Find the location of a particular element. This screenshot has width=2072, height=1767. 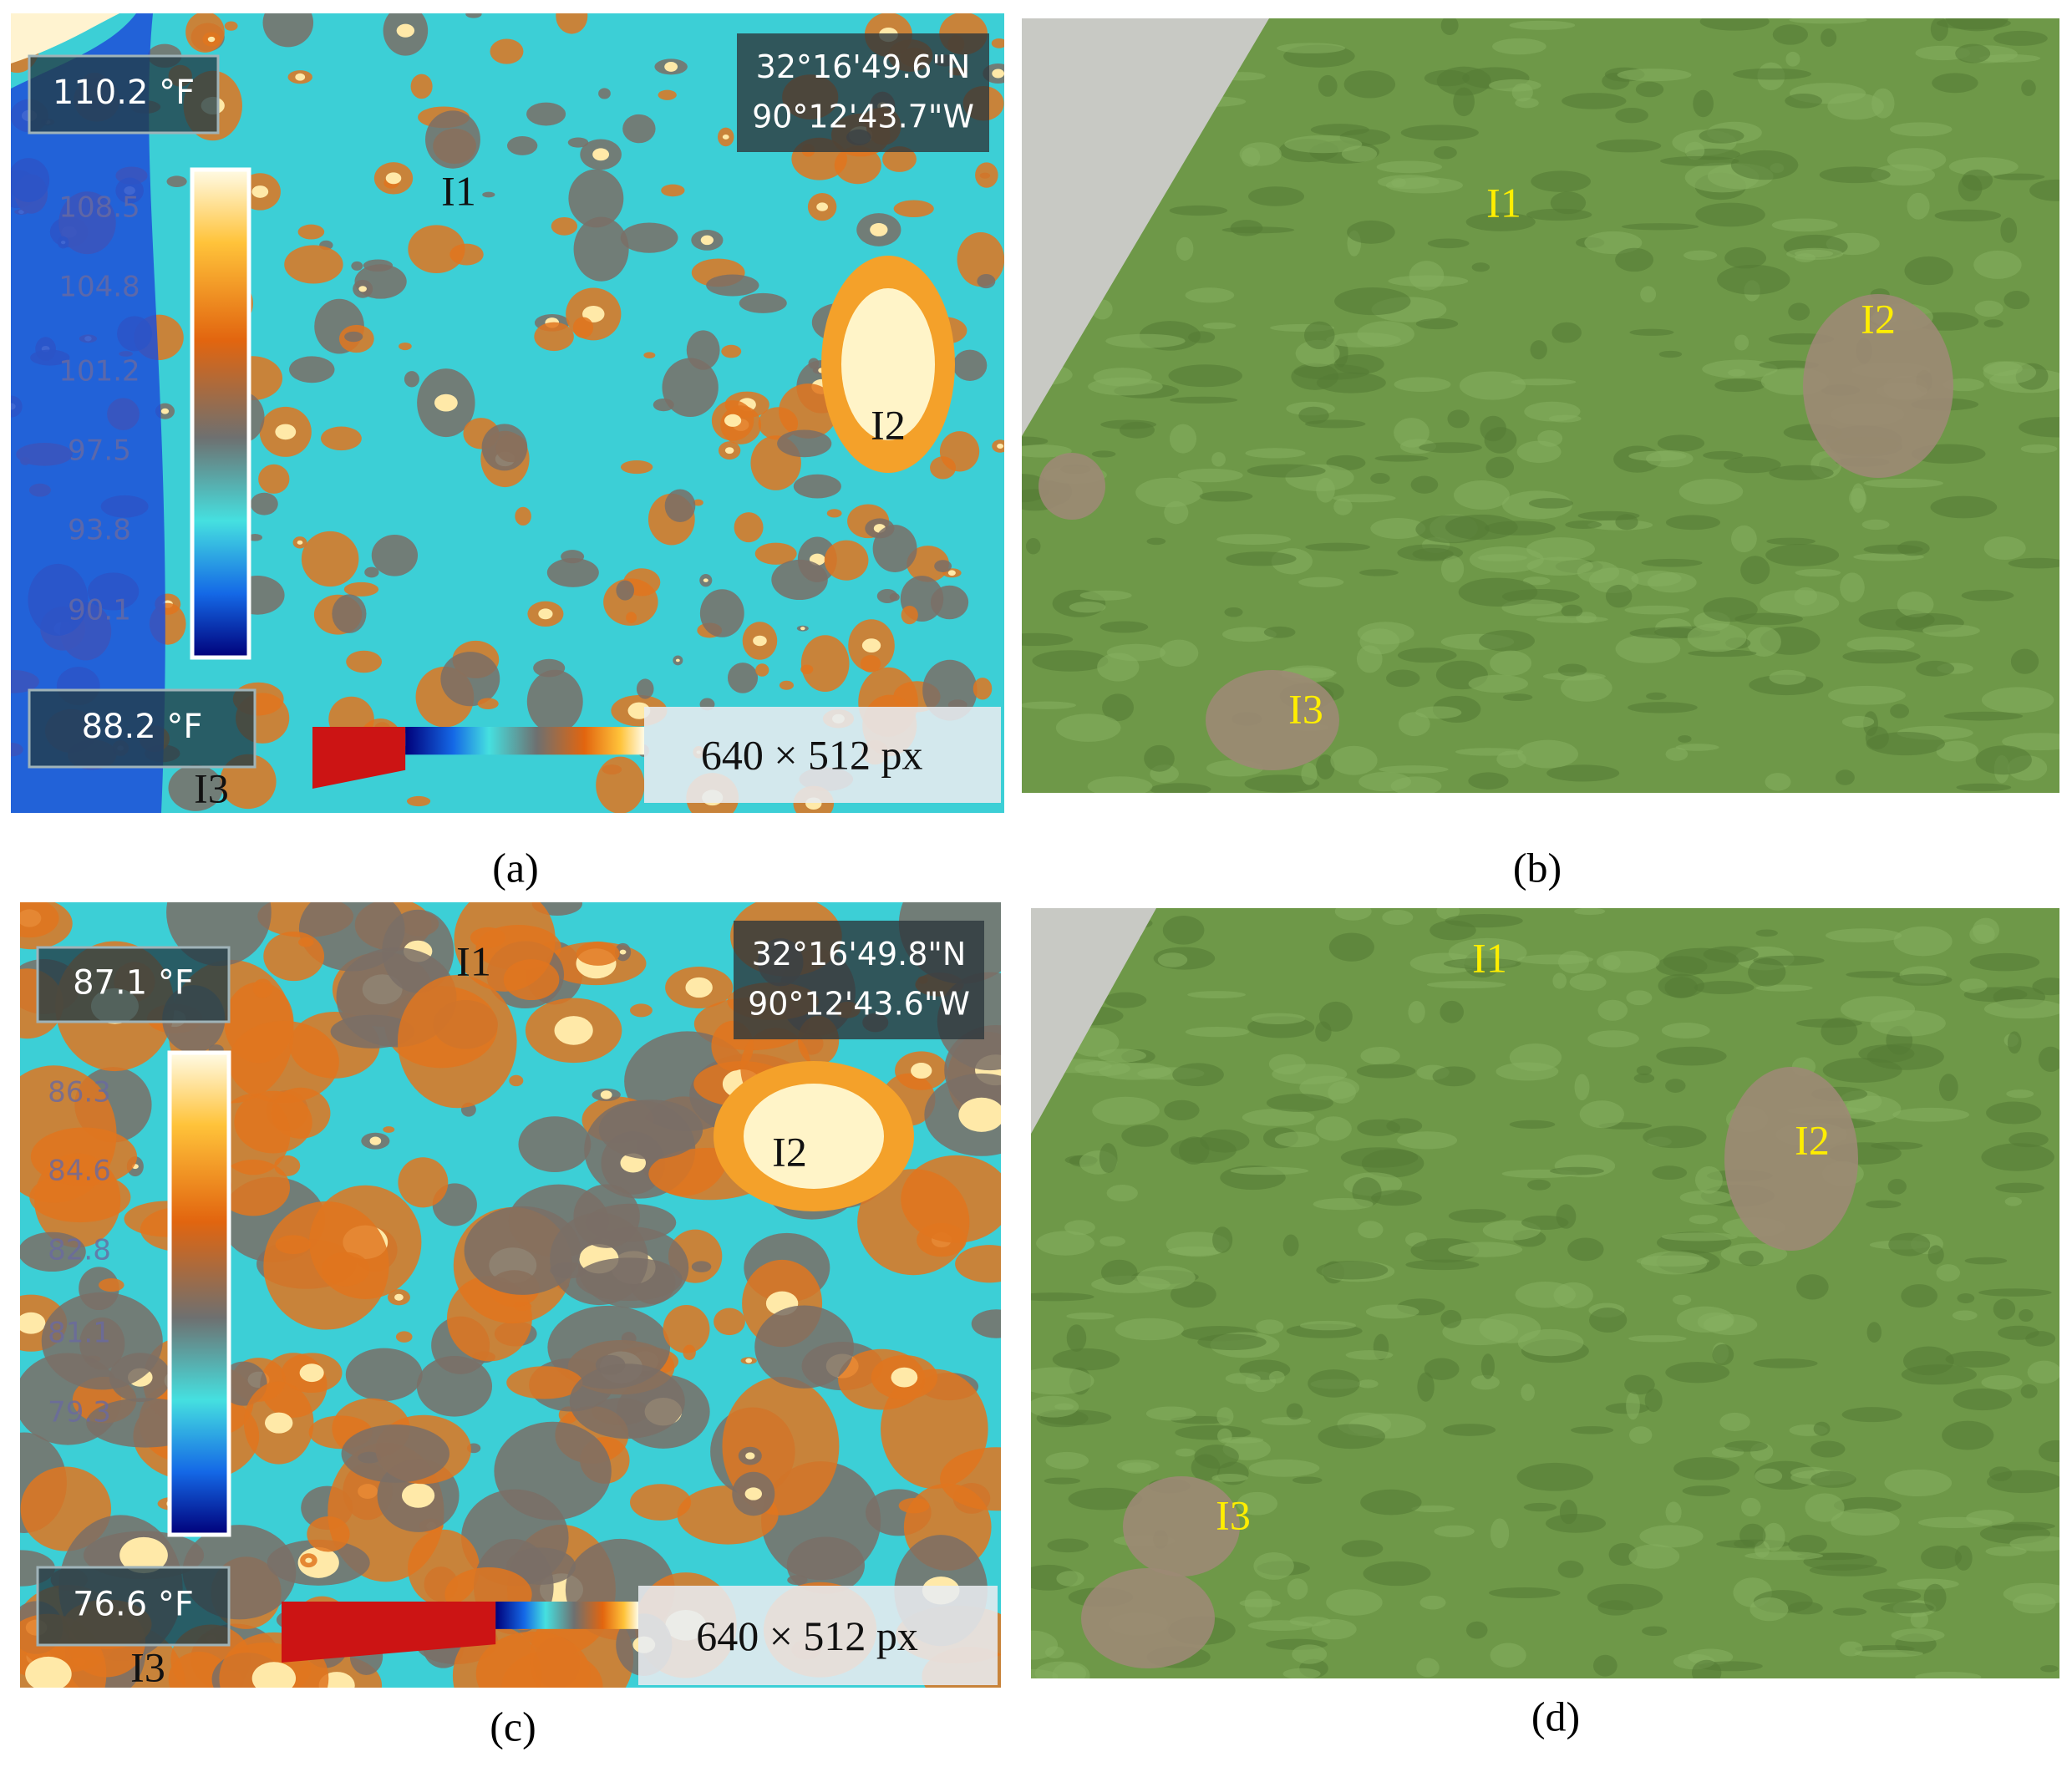

legend-red is located at coordinates (389, 1632).